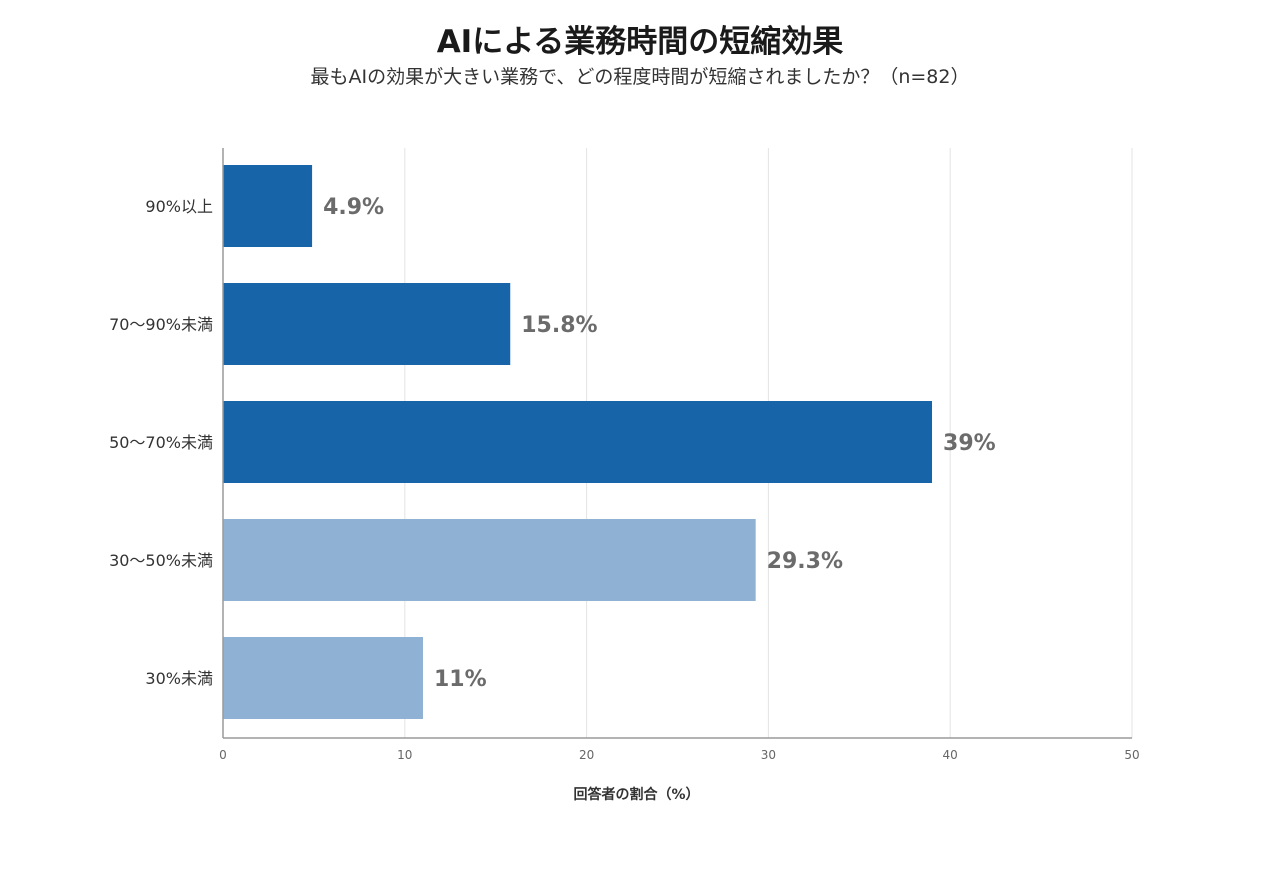  Describe the element at coordinates (161, 442) in the screenshot. I see `category-label: 50〜70%未満` at that location.